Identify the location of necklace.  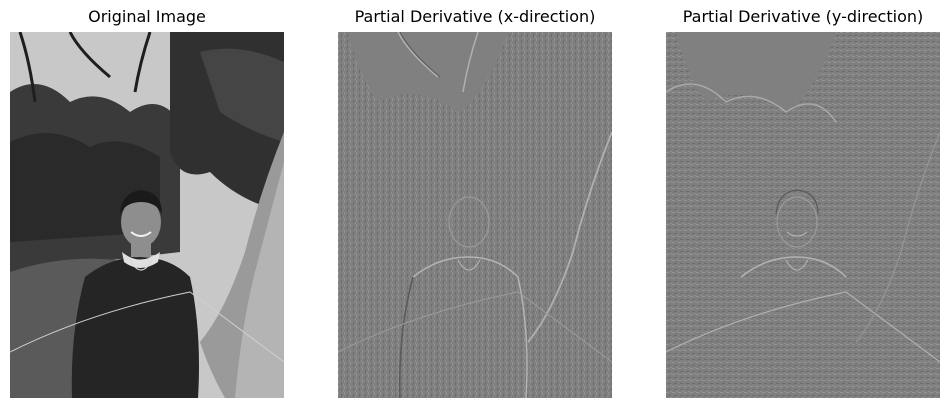
(141, 265).